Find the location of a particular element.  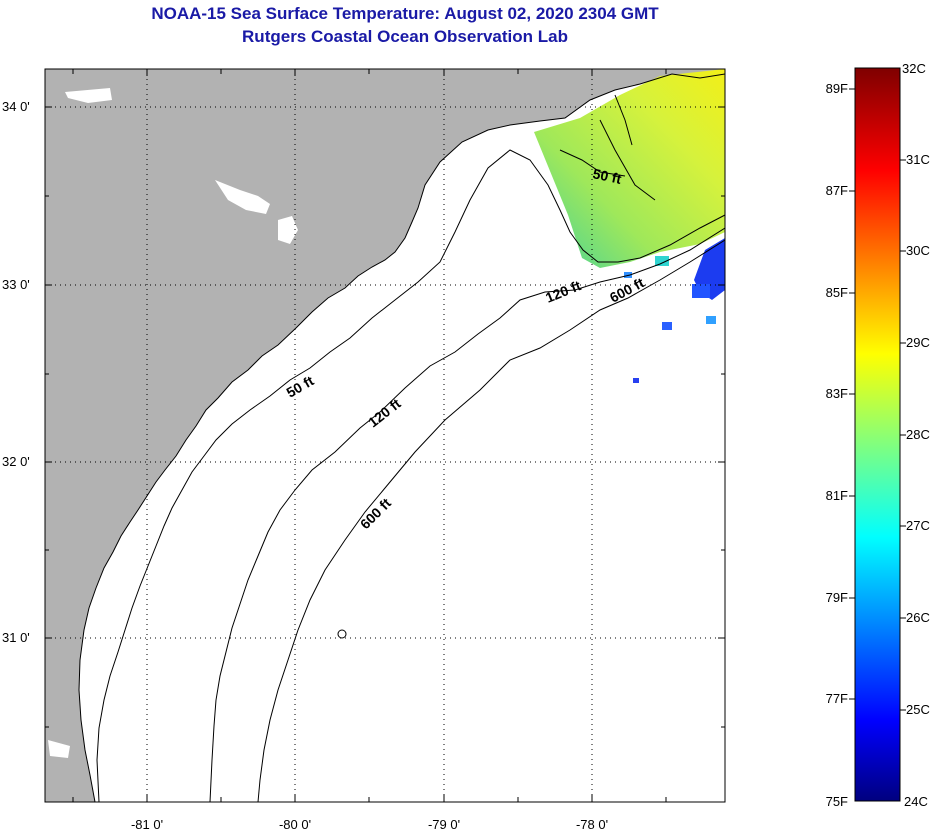

map-subtitle: Rutgers Coastal Ocean Observation Lab is located at coordinates (405, 36).